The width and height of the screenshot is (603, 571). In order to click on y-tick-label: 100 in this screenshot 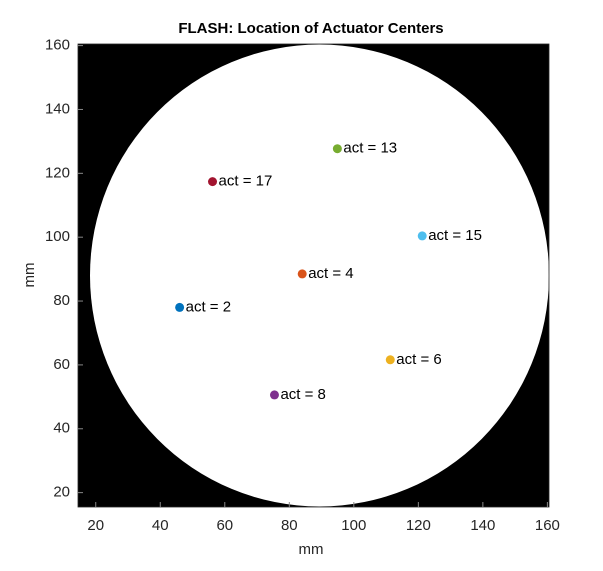, I will do `click(57, 236)`.